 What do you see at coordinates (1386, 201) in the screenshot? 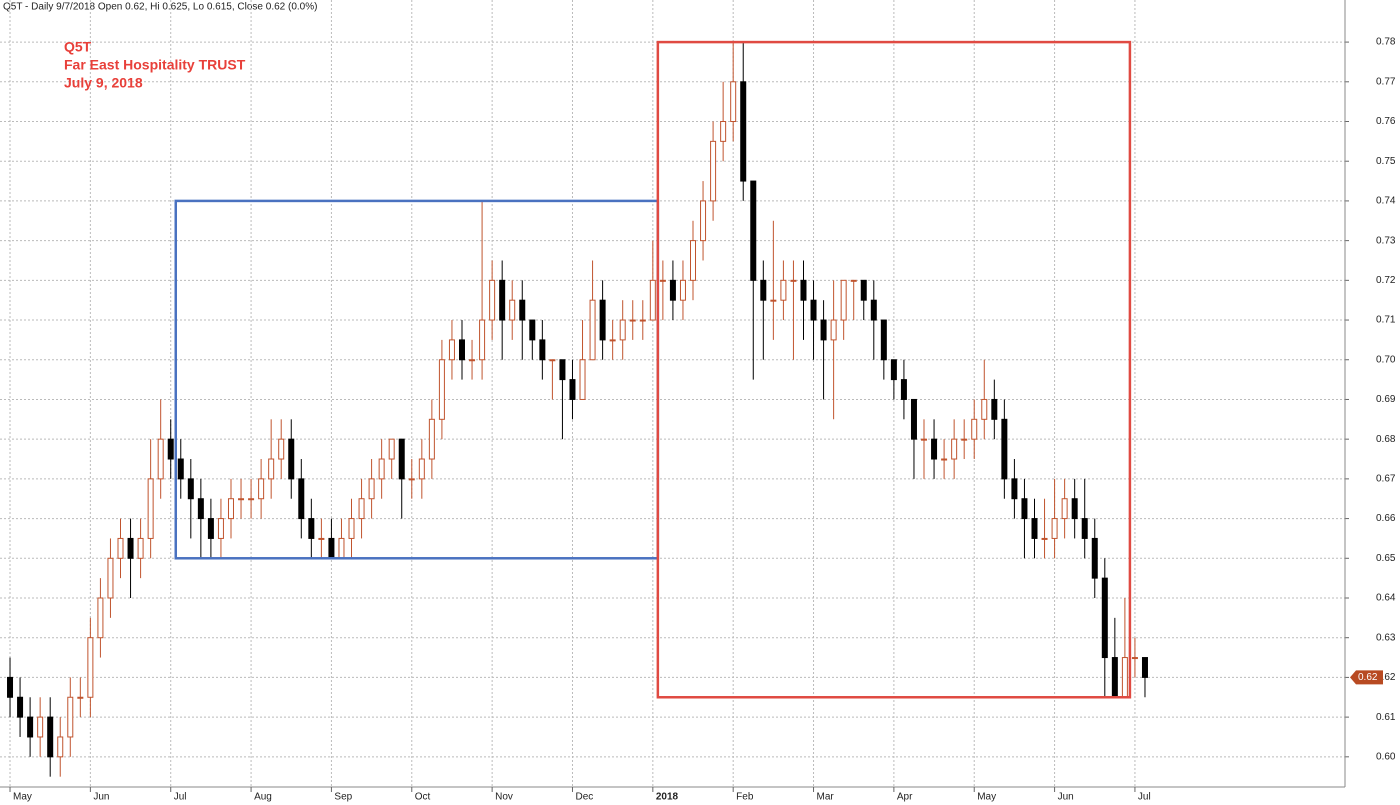
I see `y-tick-label: 0.74` at bounding box center [1386, 201].